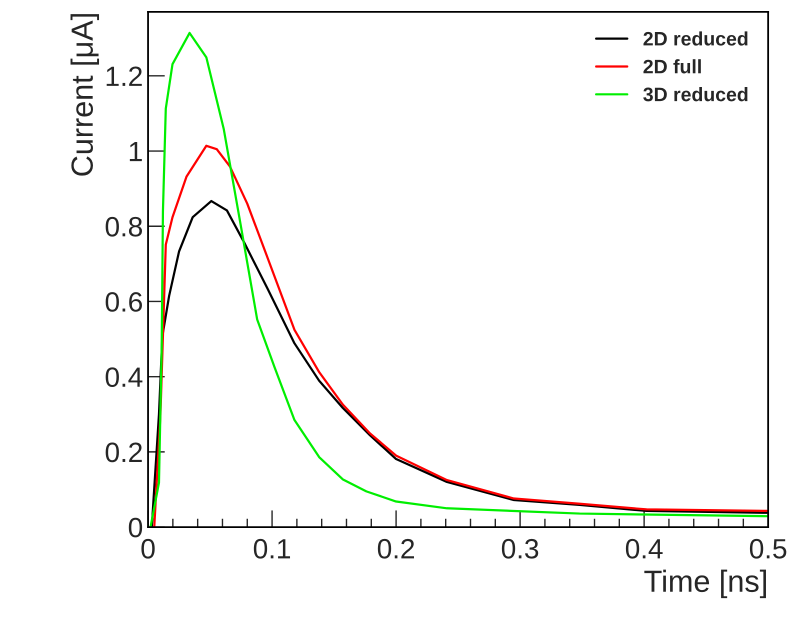  Describe the element at coordinates (396, 548) in the screenshot. I see `x-tick-label: 0.2` at that location.